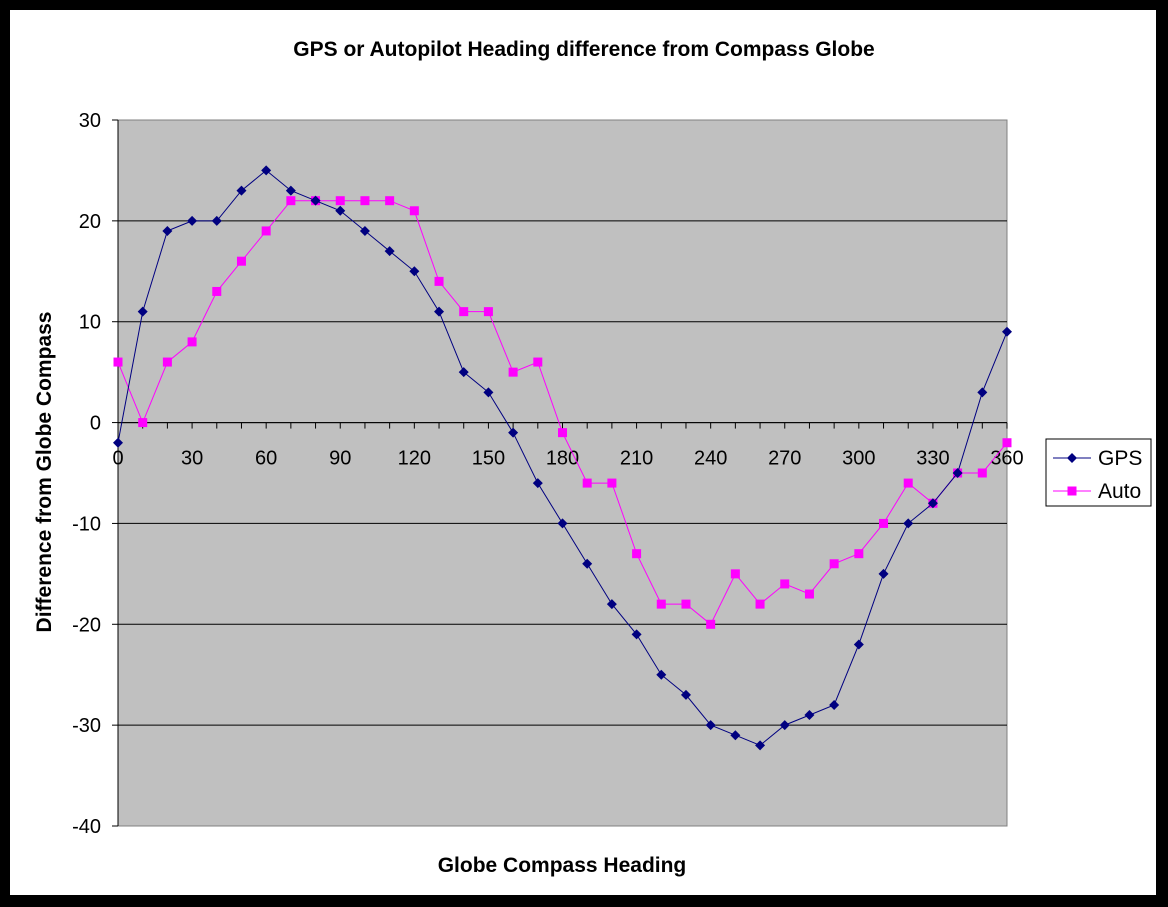 The width and height of the screenshot is (1168, 907). Describe the element at coordinates (86, 726) in the screenshot. I see `y-tick-label: -30` at that location.